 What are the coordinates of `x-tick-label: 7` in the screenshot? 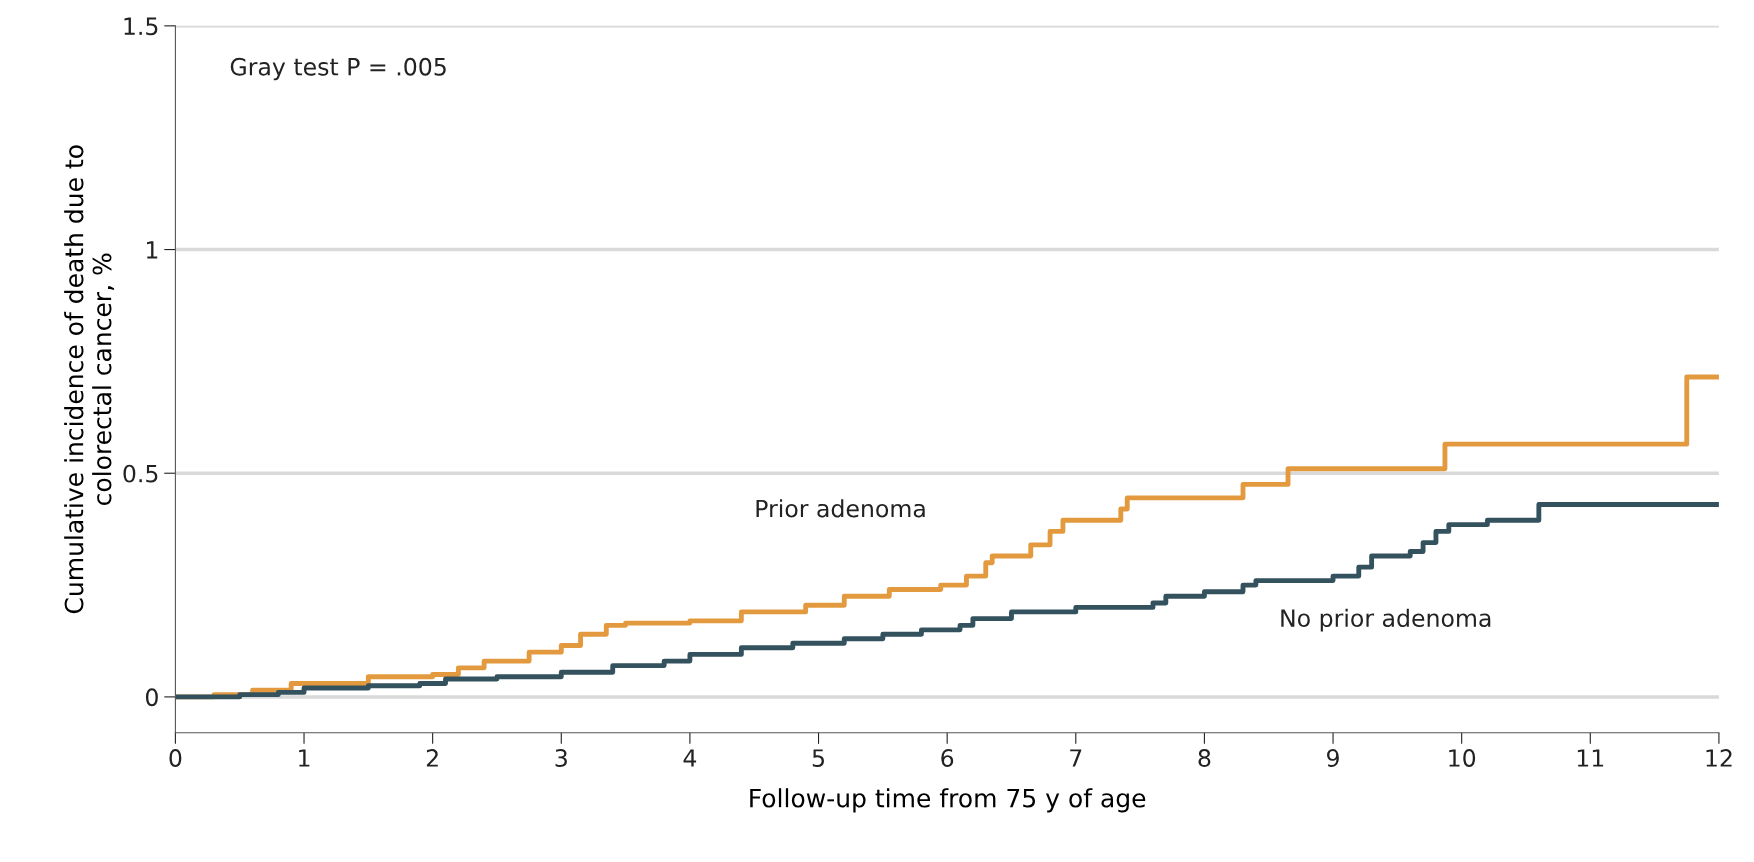 It's located at (1076, 758).